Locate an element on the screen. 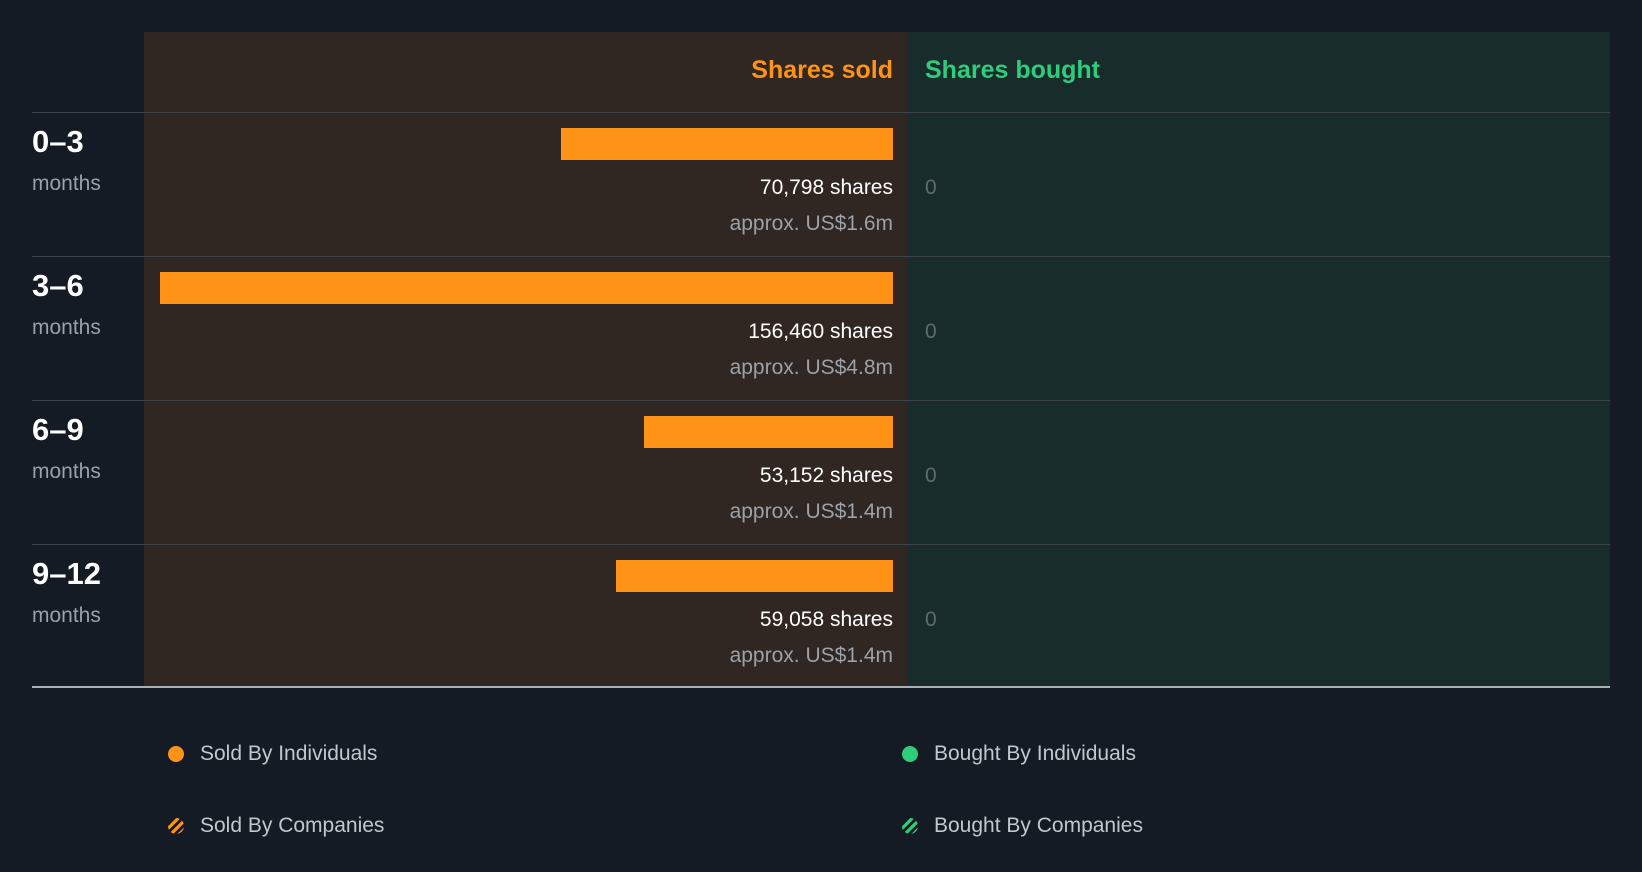 The height and width of the screenshot is (872, 1642). chart-baseline is located at coordinates (821, 687).